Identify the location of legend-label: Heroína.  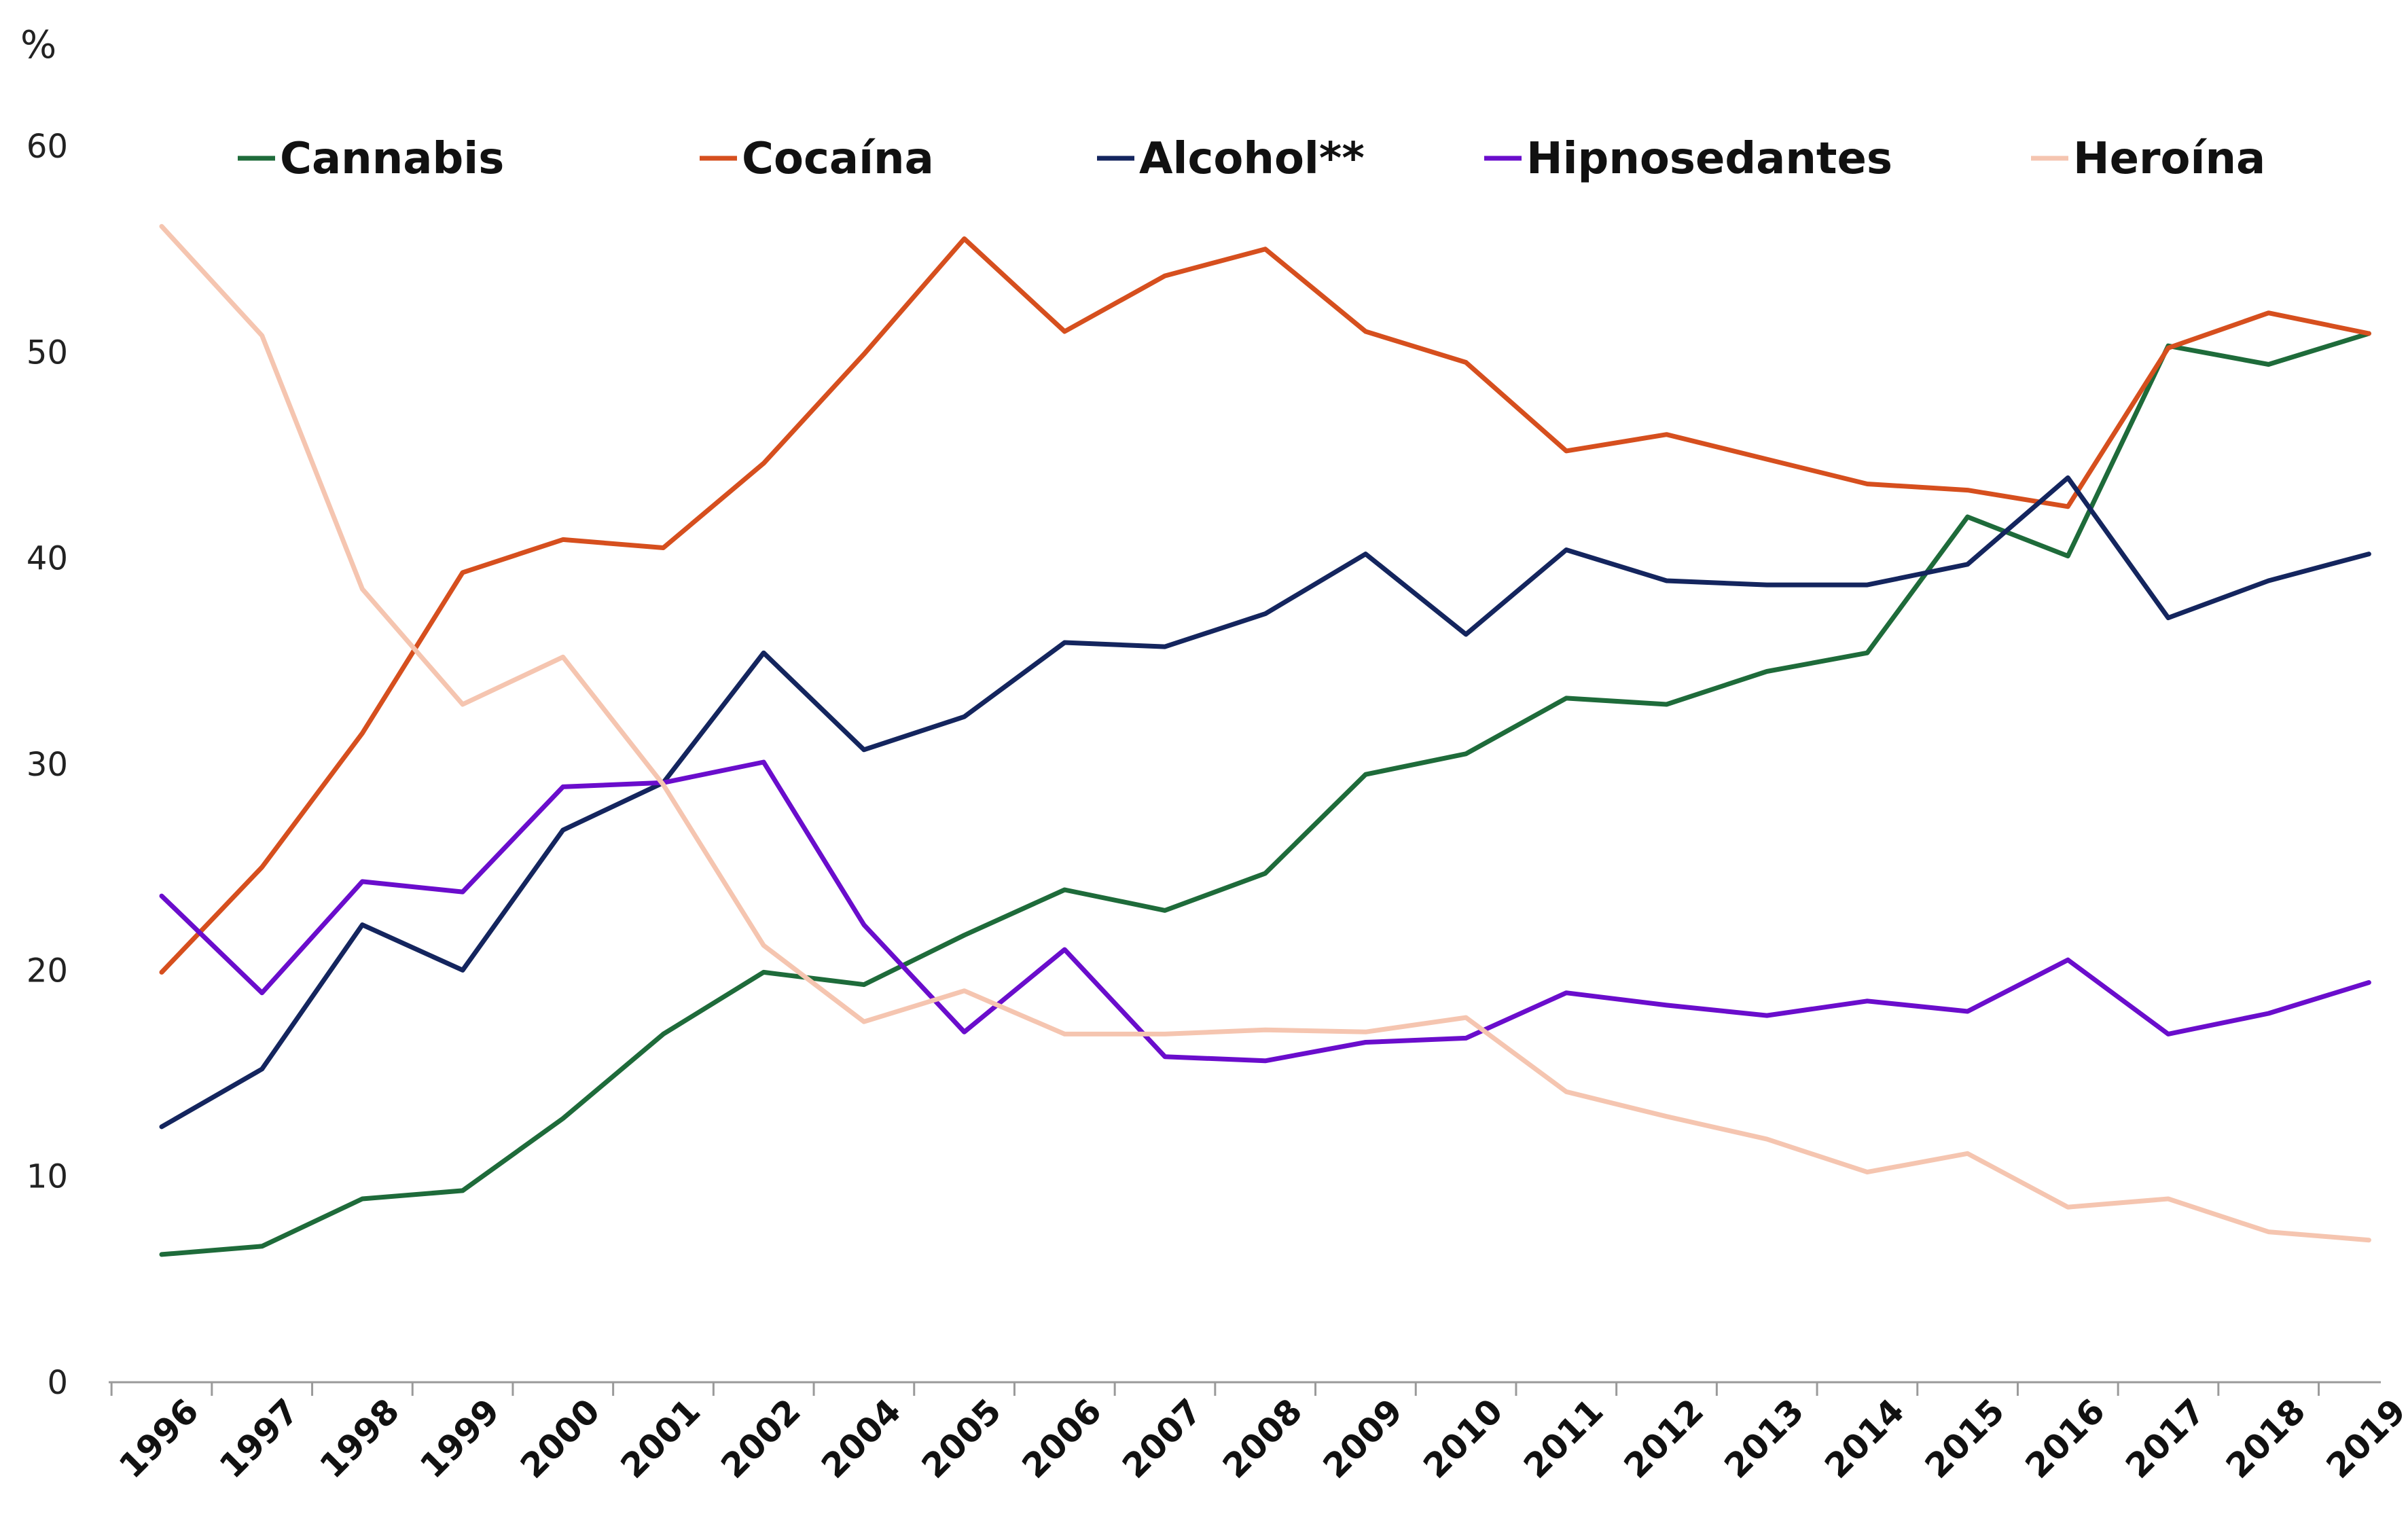
(2169, 159).